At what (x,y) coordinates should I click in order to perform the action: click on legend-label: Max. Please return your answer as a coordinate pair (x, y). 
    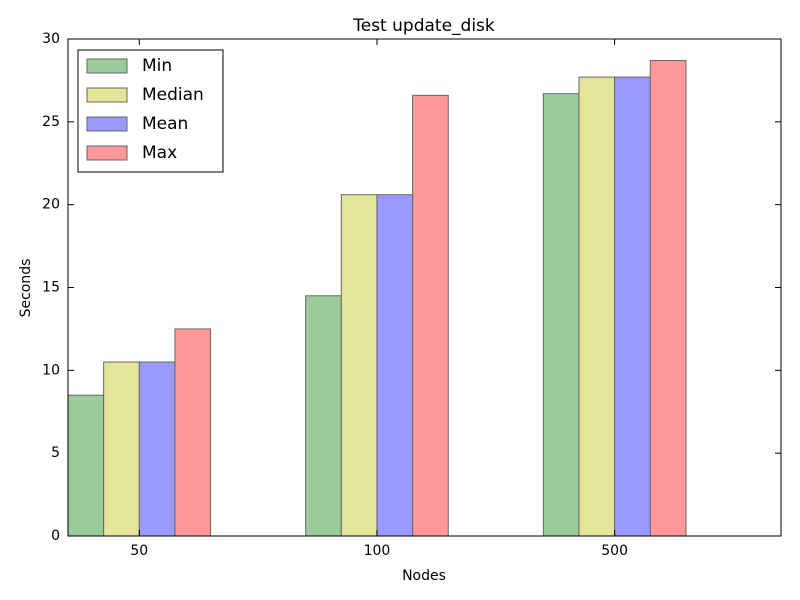
    Looking at the image, I should click on (159, 153).